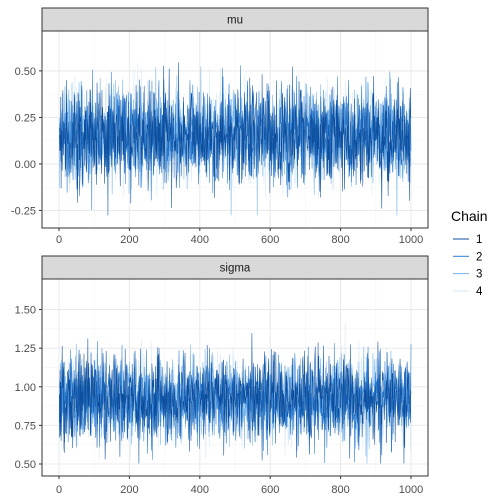 This screenshot has width=504, height=504. Describe the element at coordinates (25, 426) in the screenshot. I see `y-tick-label: 0.75` at that location.